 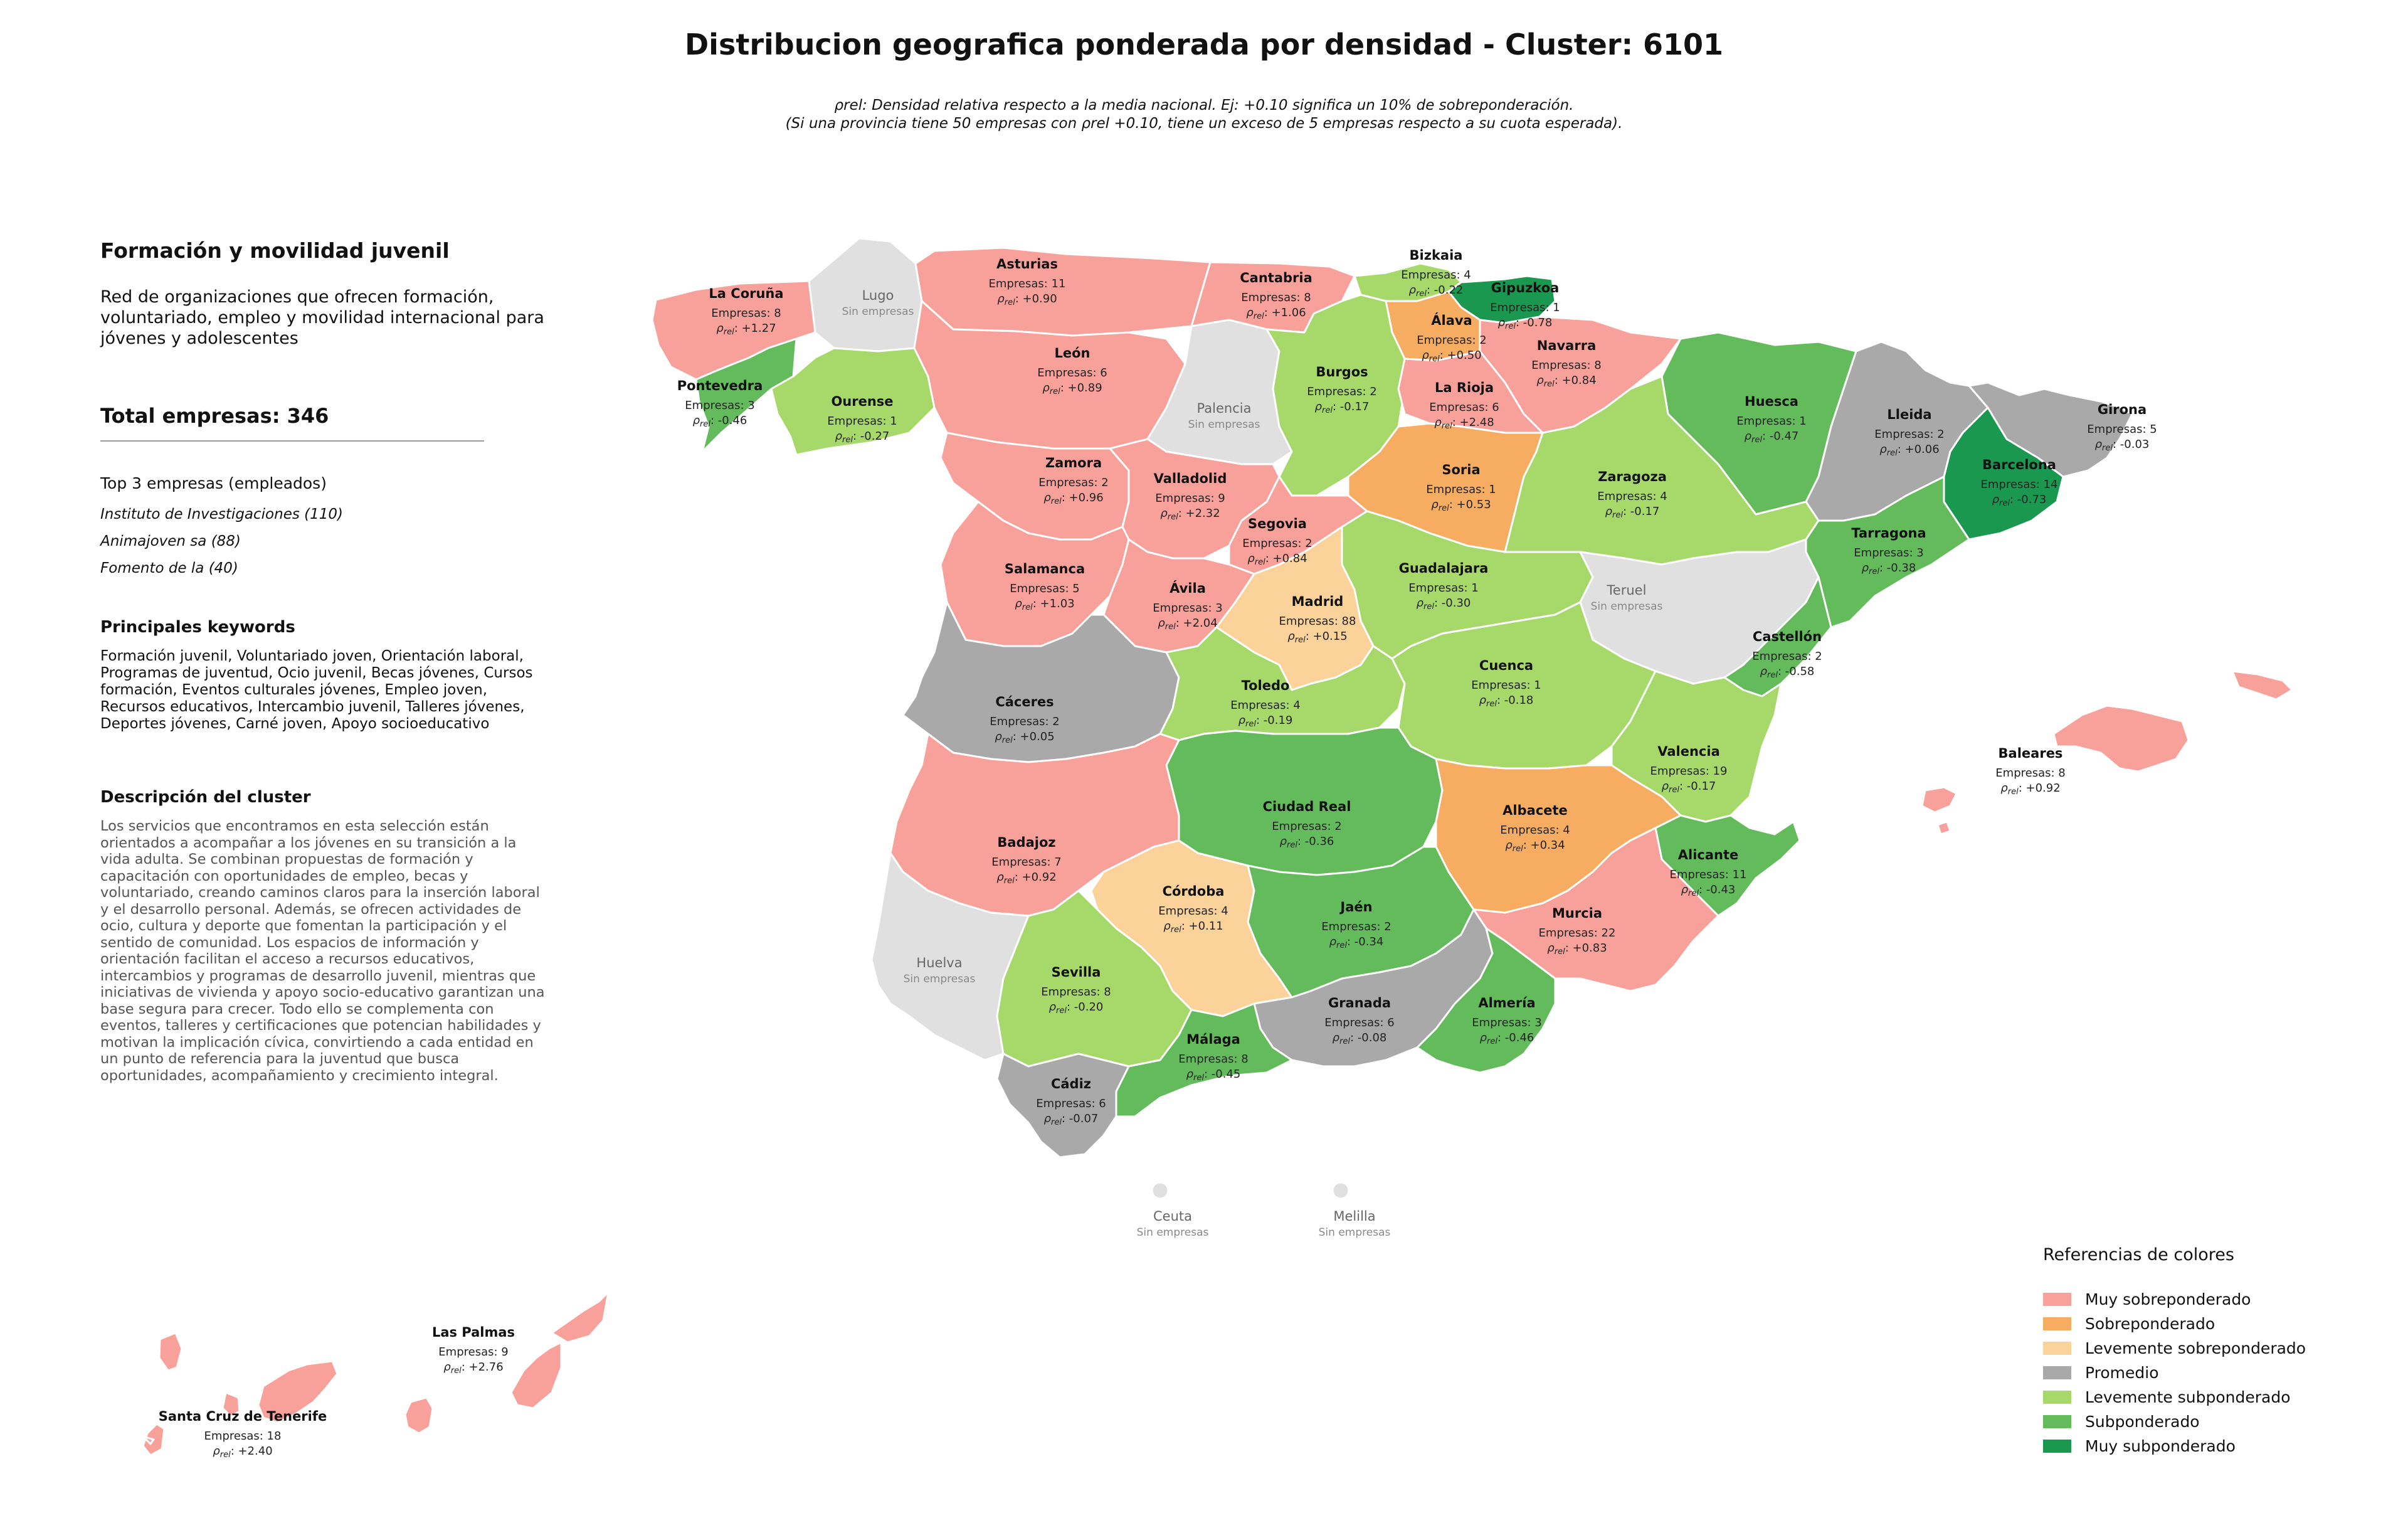 I want to click on province-rho-asturias: ρrel: +0.90, so click(x=1027, y=299).